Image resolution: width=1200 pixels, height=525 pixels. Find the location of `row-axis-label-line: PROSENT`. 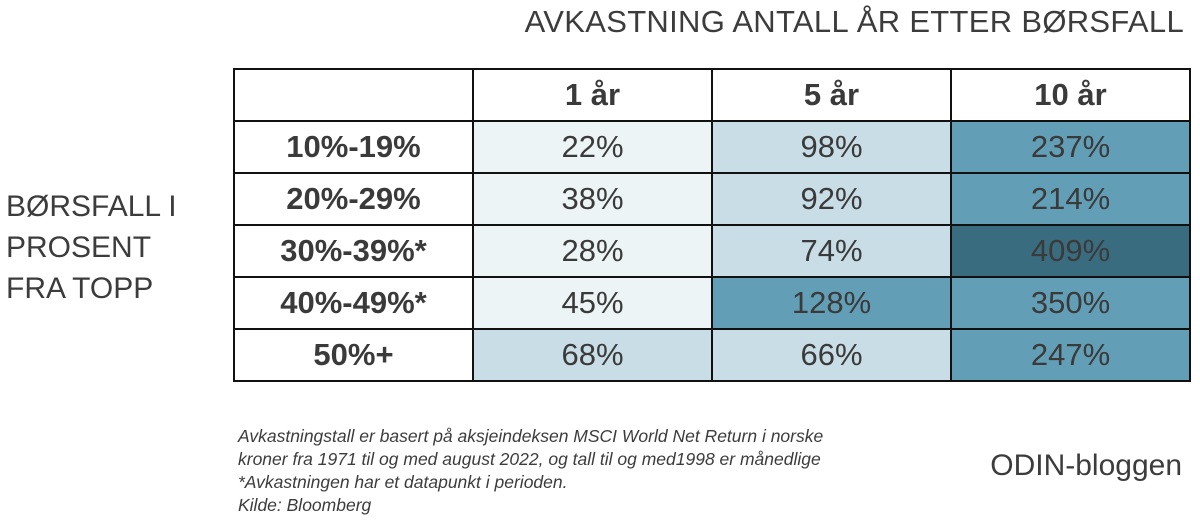

row-axis-label-line: PROSENT is located at coordinates (79, 247).